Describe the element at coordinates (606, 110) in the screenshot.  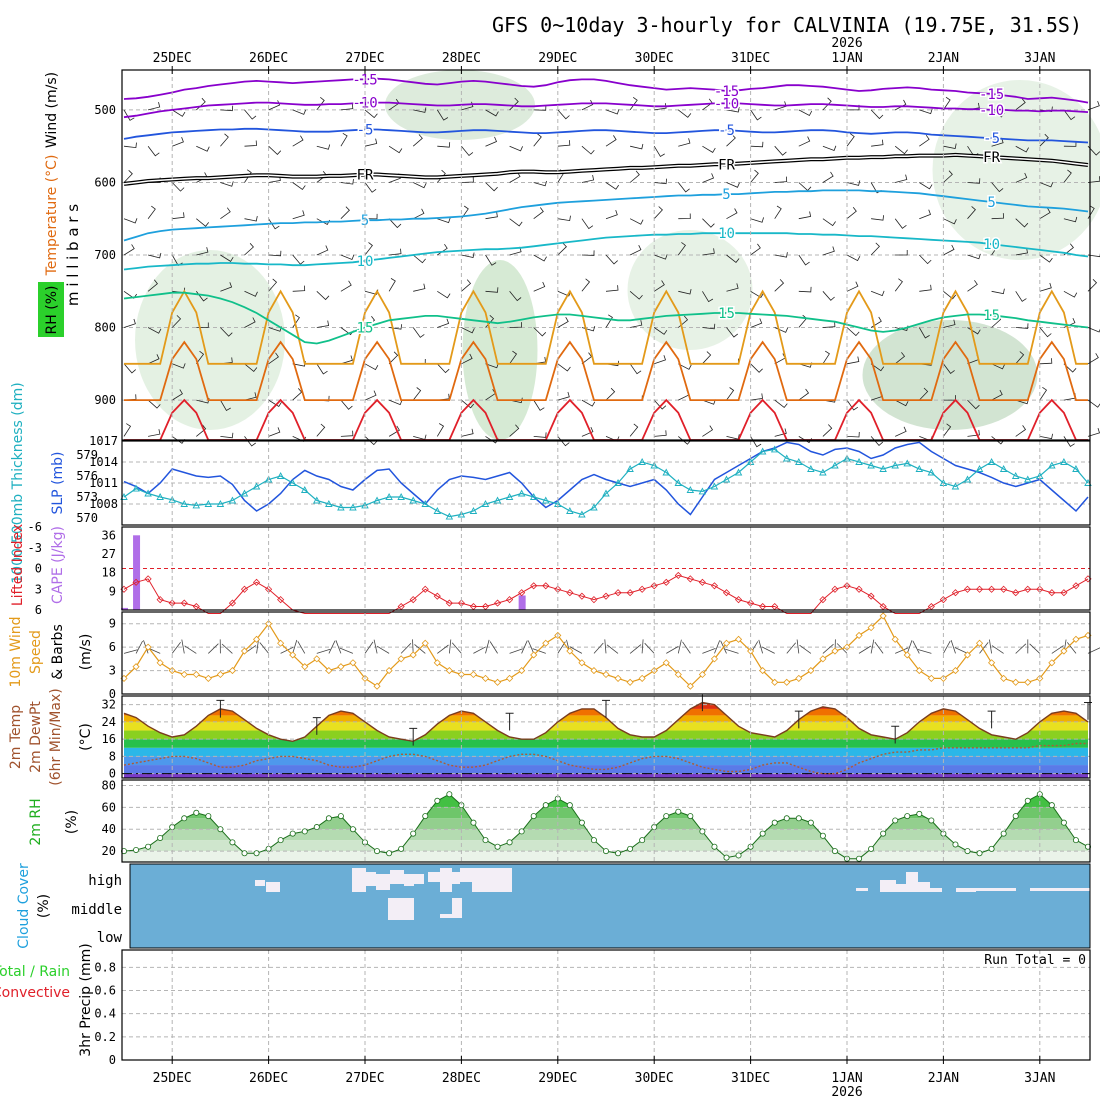
I see `isotherm-line` at that location.